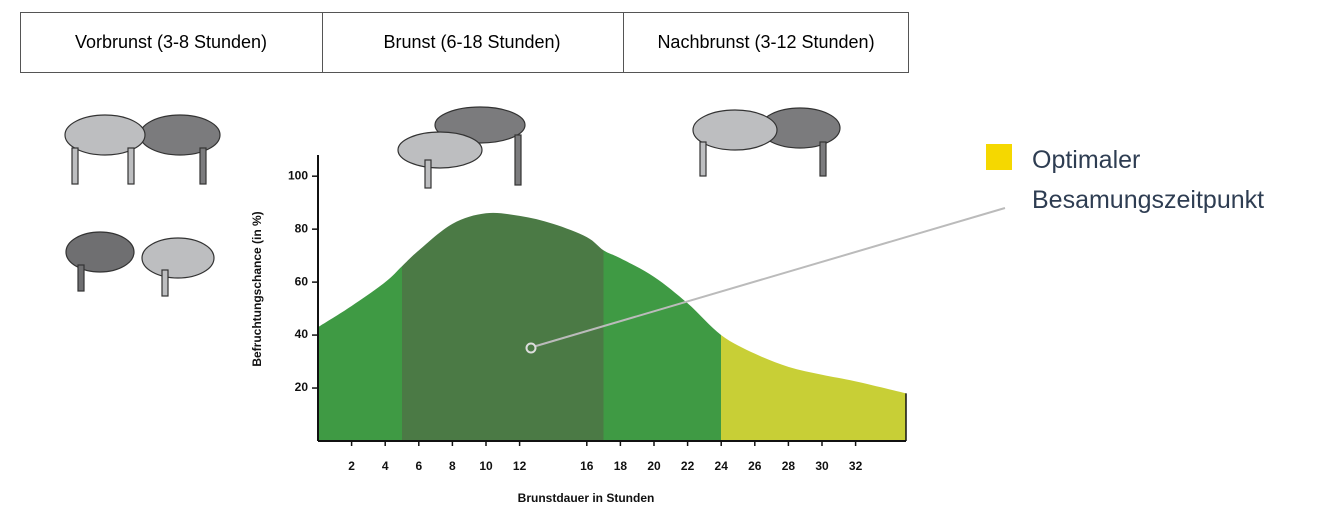 This screenshot has height=509, width=1338. Describe the element at coordinates (452, 466) in the screenshot. I see `x-tick-label: 8` at that location.